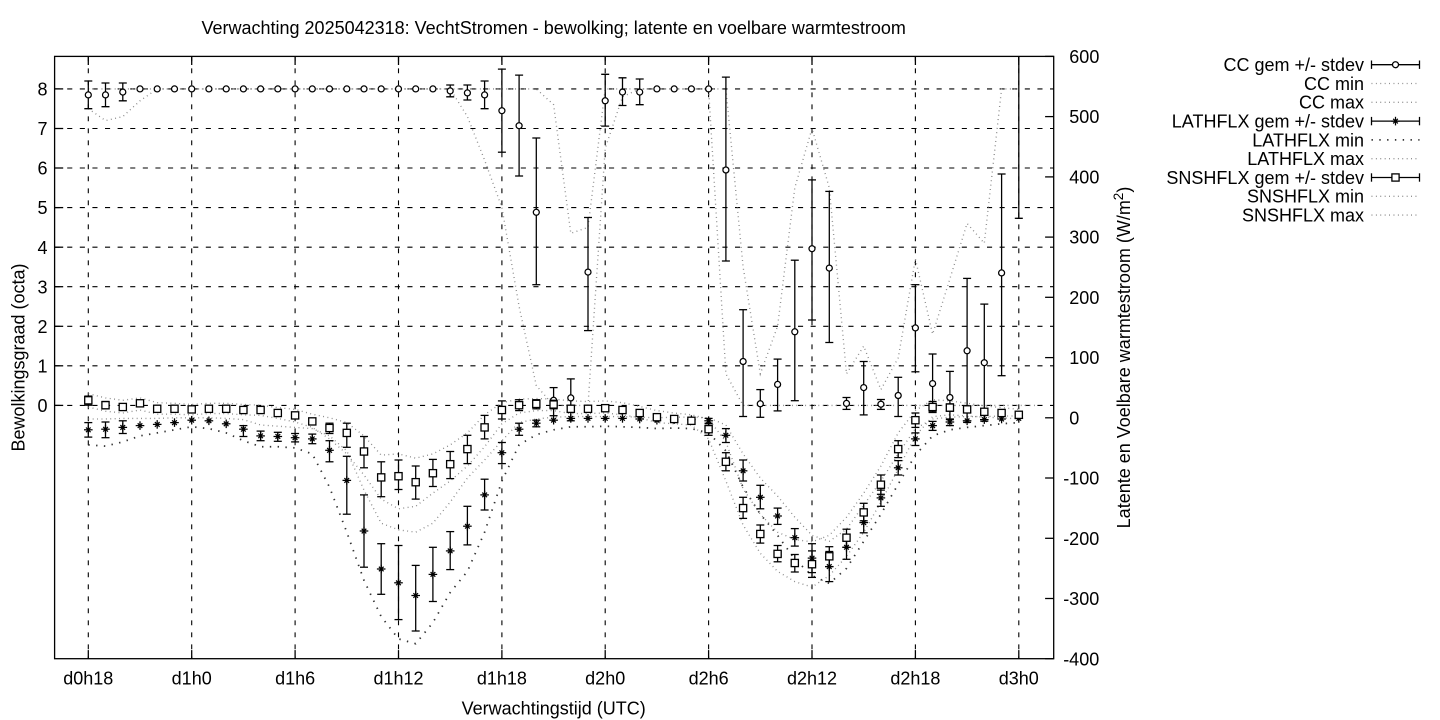 This screenshot has height=720, width=1440. Describe the element at coordinates (42, 327) in the screenshot. I see `svg-text: 2` at that location.